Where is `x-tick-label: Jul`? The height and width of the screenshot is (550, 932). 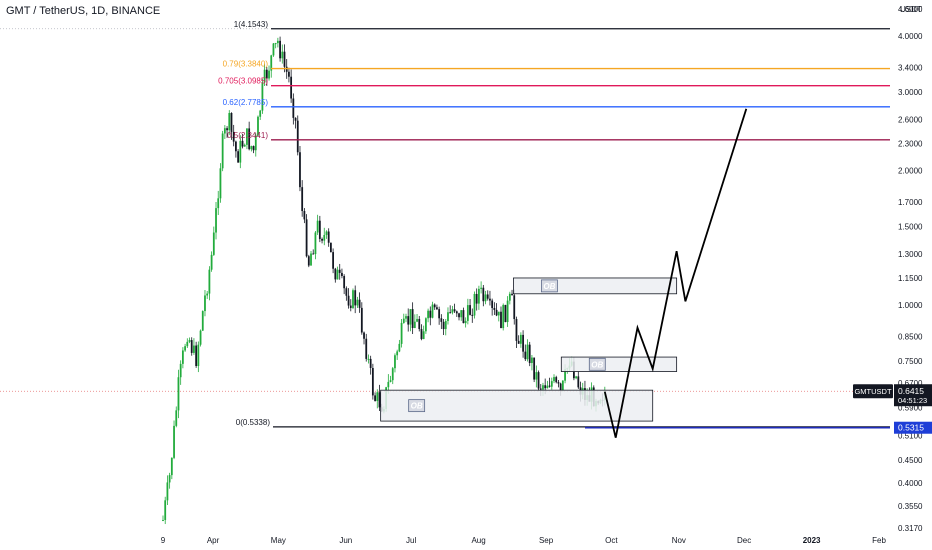
x-tick-label: Jul is located at coordinates (411, 540).